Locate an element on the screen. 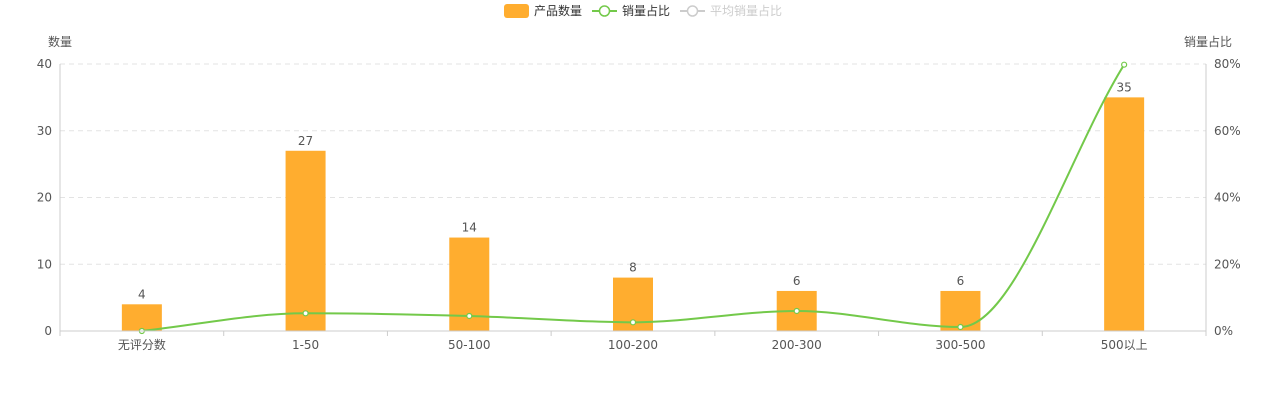 This screenshot has width=1278, height=400. y-axis-right-title: 销量占比 is located at coordinates (1208, 41).